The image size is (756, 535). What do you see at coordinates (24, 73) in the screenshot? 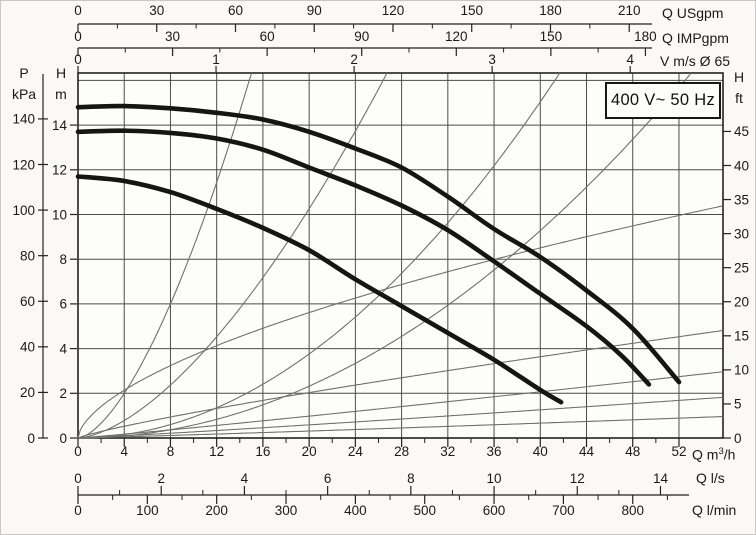
I see `pressure-unit-line1: P` at bounding box center [24, 73].